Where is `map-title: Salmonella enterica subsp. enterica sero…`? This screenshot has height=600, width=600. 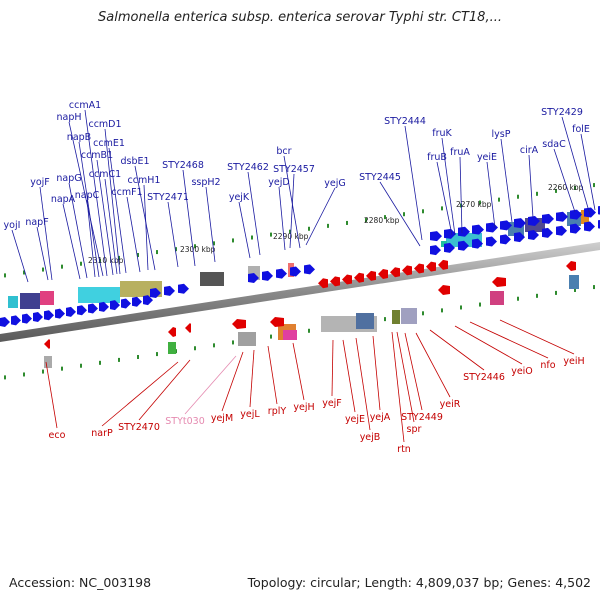
map-title: Salmonella enterica subsp. enterica sero… is located at coordinates (300, 17).